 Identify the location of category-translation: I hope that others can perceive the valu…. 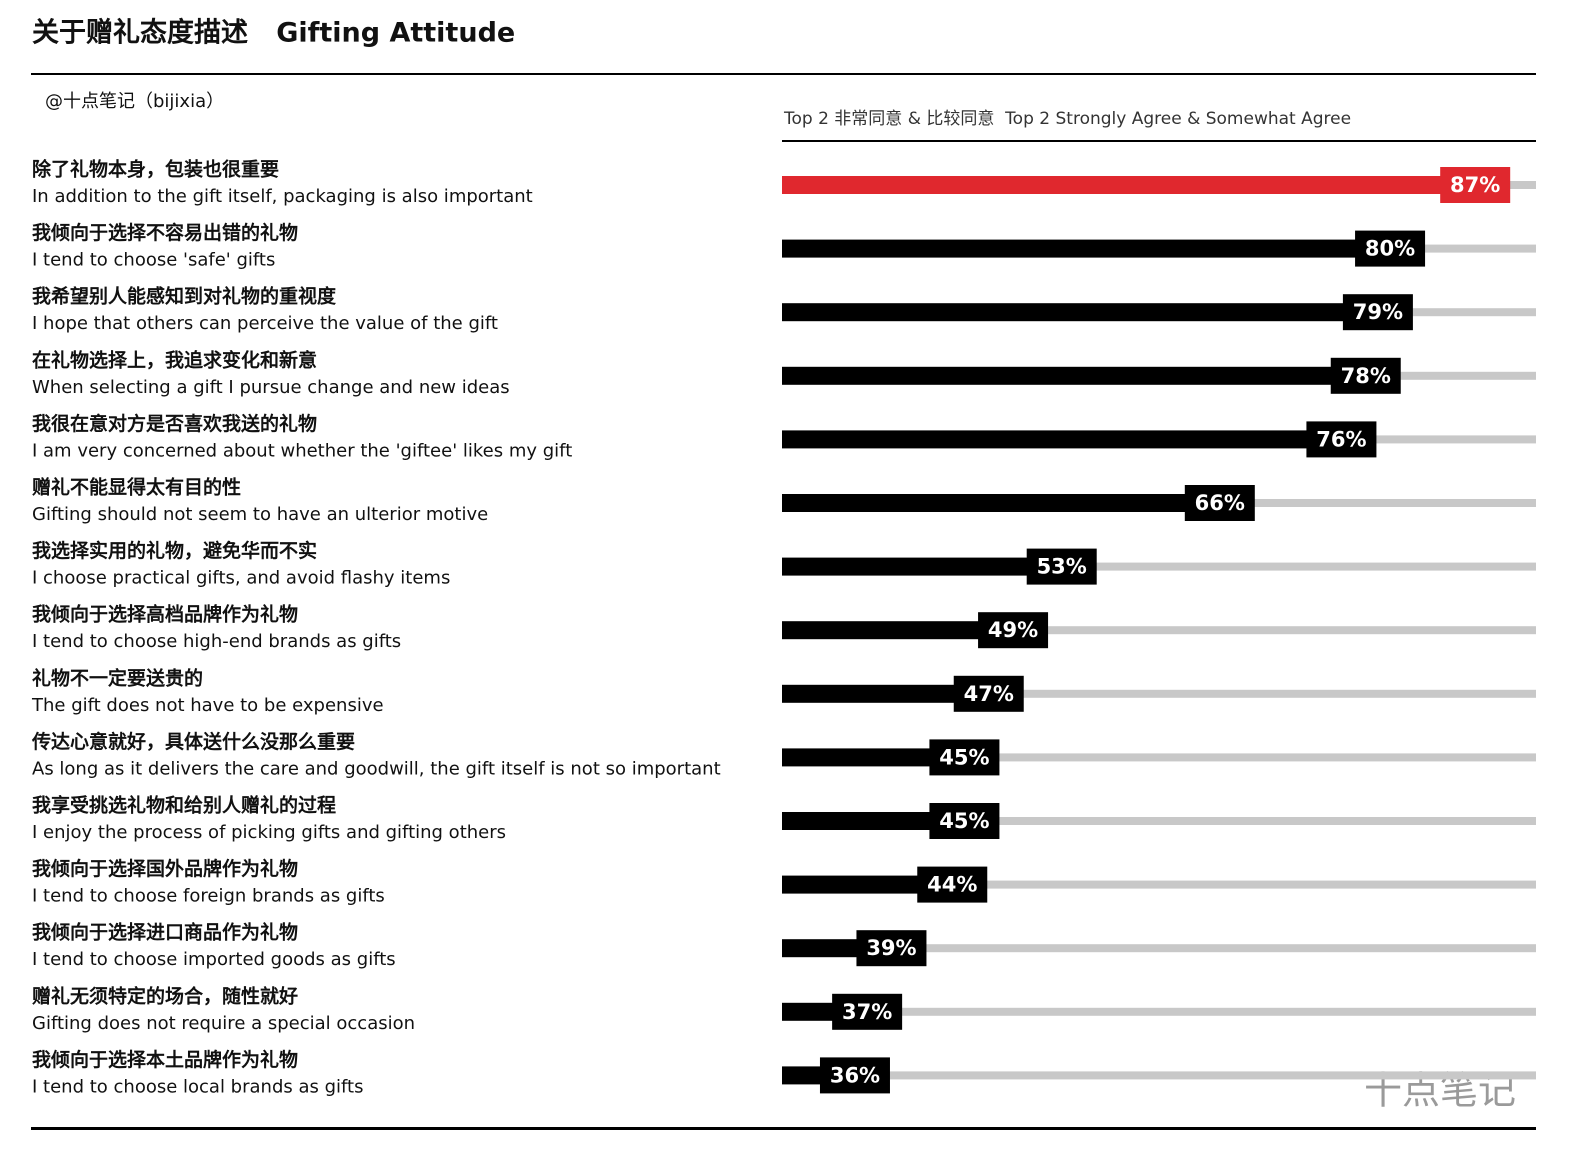
(265, 323).